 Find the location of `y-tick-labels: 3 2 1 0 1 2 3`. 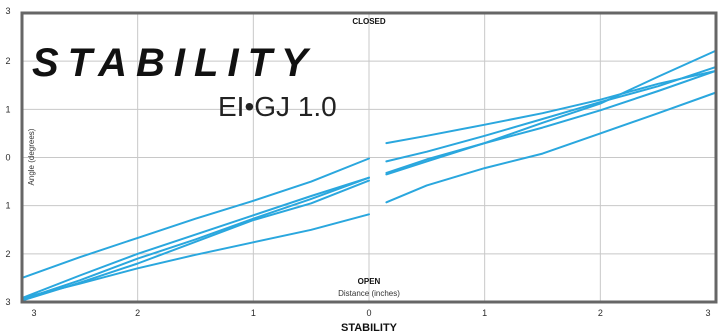

y-tick-labels: 3 2 1 0 1 2 3 is located at coordinates (7, 156).